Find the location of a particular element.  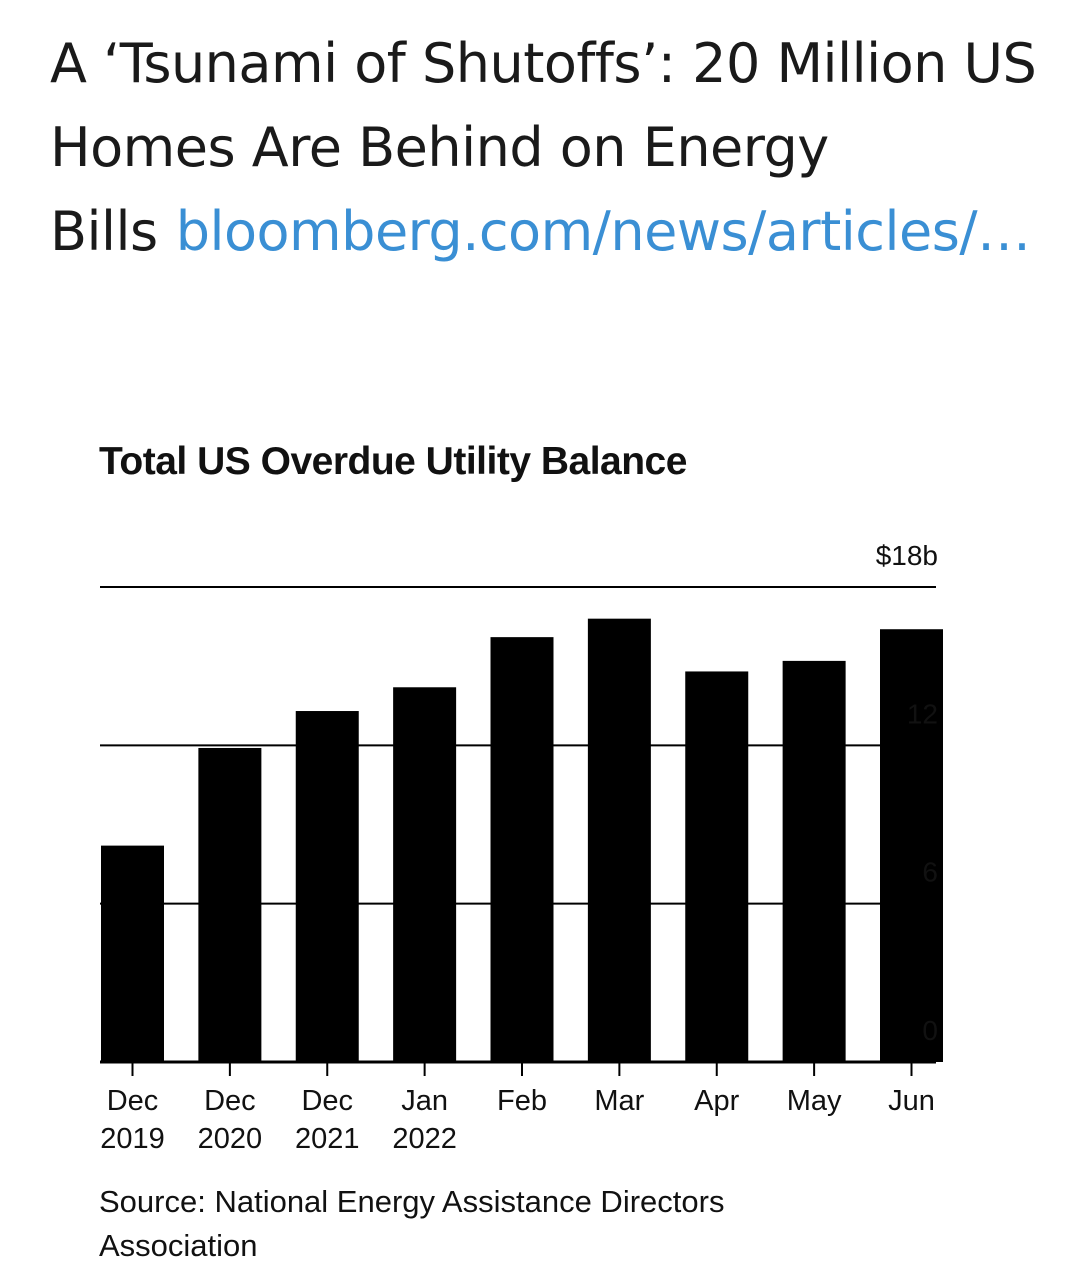

y-tick-label: 12 is located at coordinates (922, 713).